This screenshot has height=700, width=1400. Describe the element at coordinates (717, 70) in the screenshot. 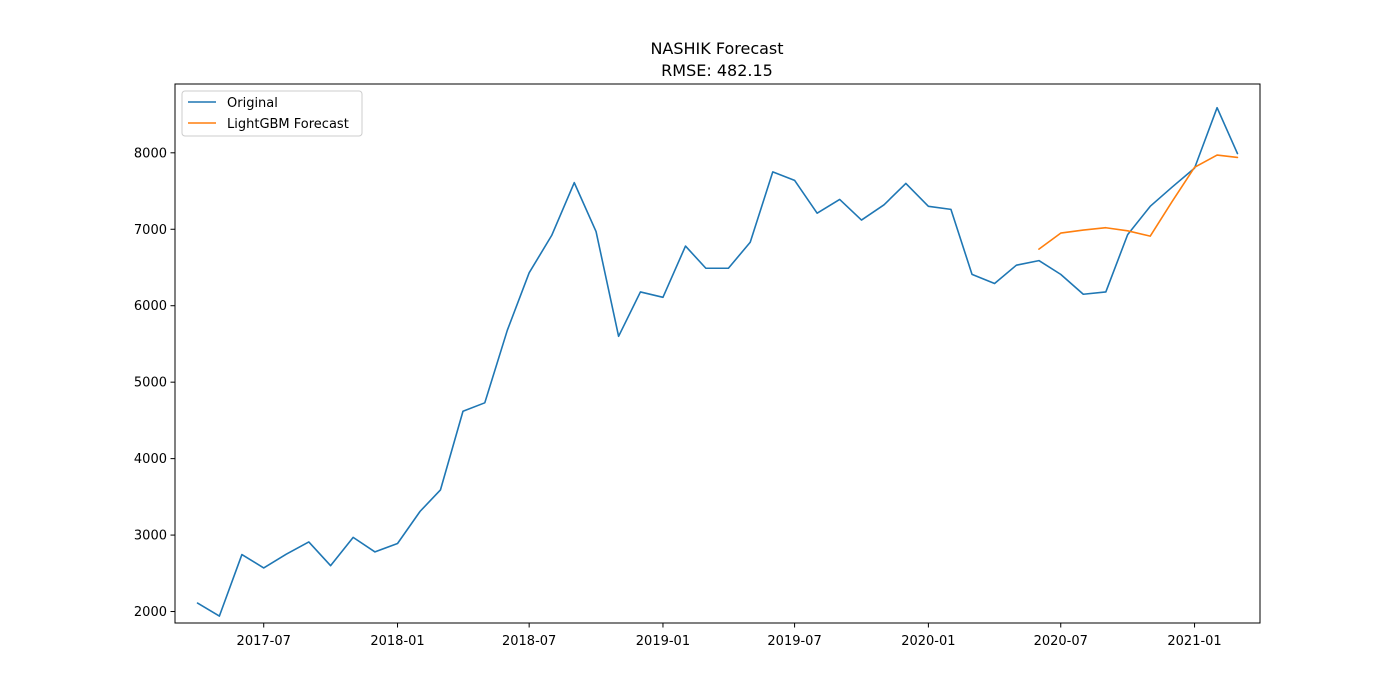

I see `chart-subtitle: RMSE: 482.15` at that location.